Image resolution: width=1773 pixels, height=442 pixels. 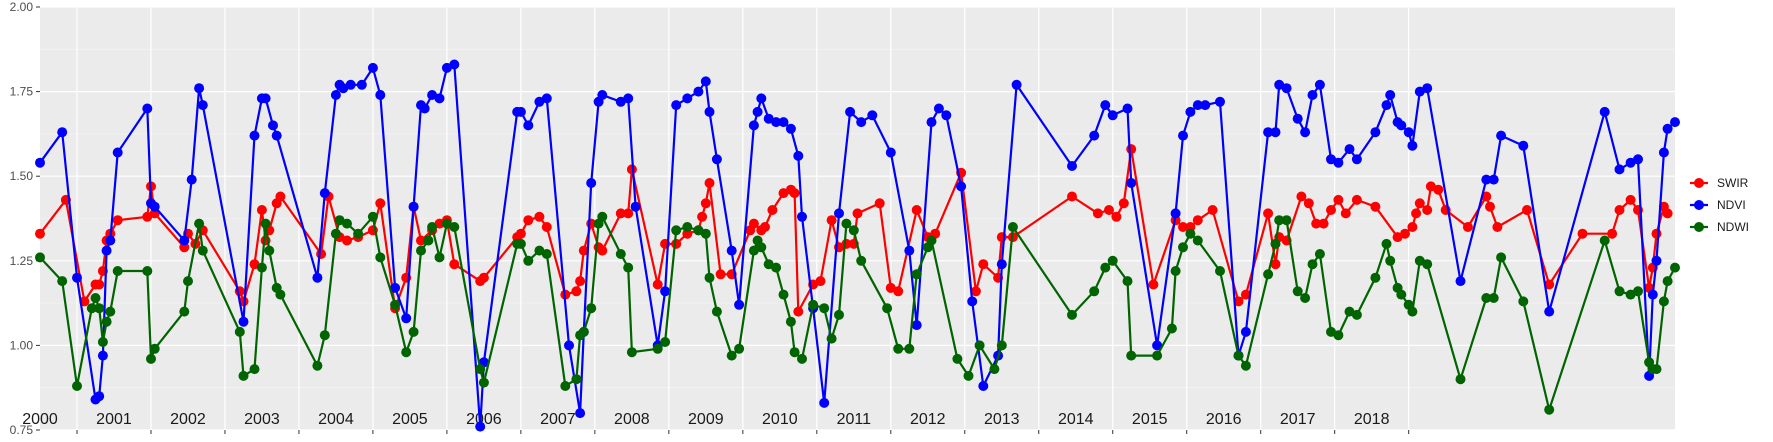 I want to click on year-label: 2004, so click(x=336, y=419).